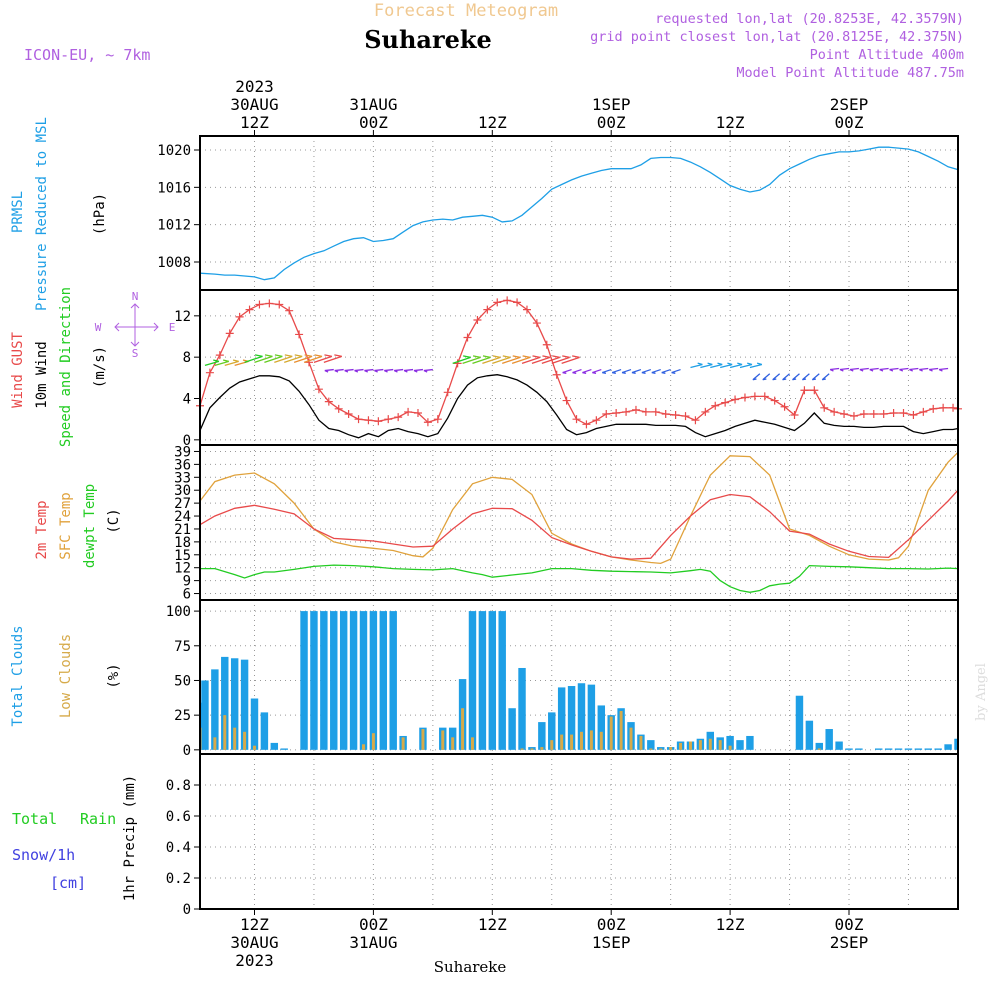 This screenshot has width=1000, height=1004. I want to click on temp-ytick-label: 12, so click(182, 569).